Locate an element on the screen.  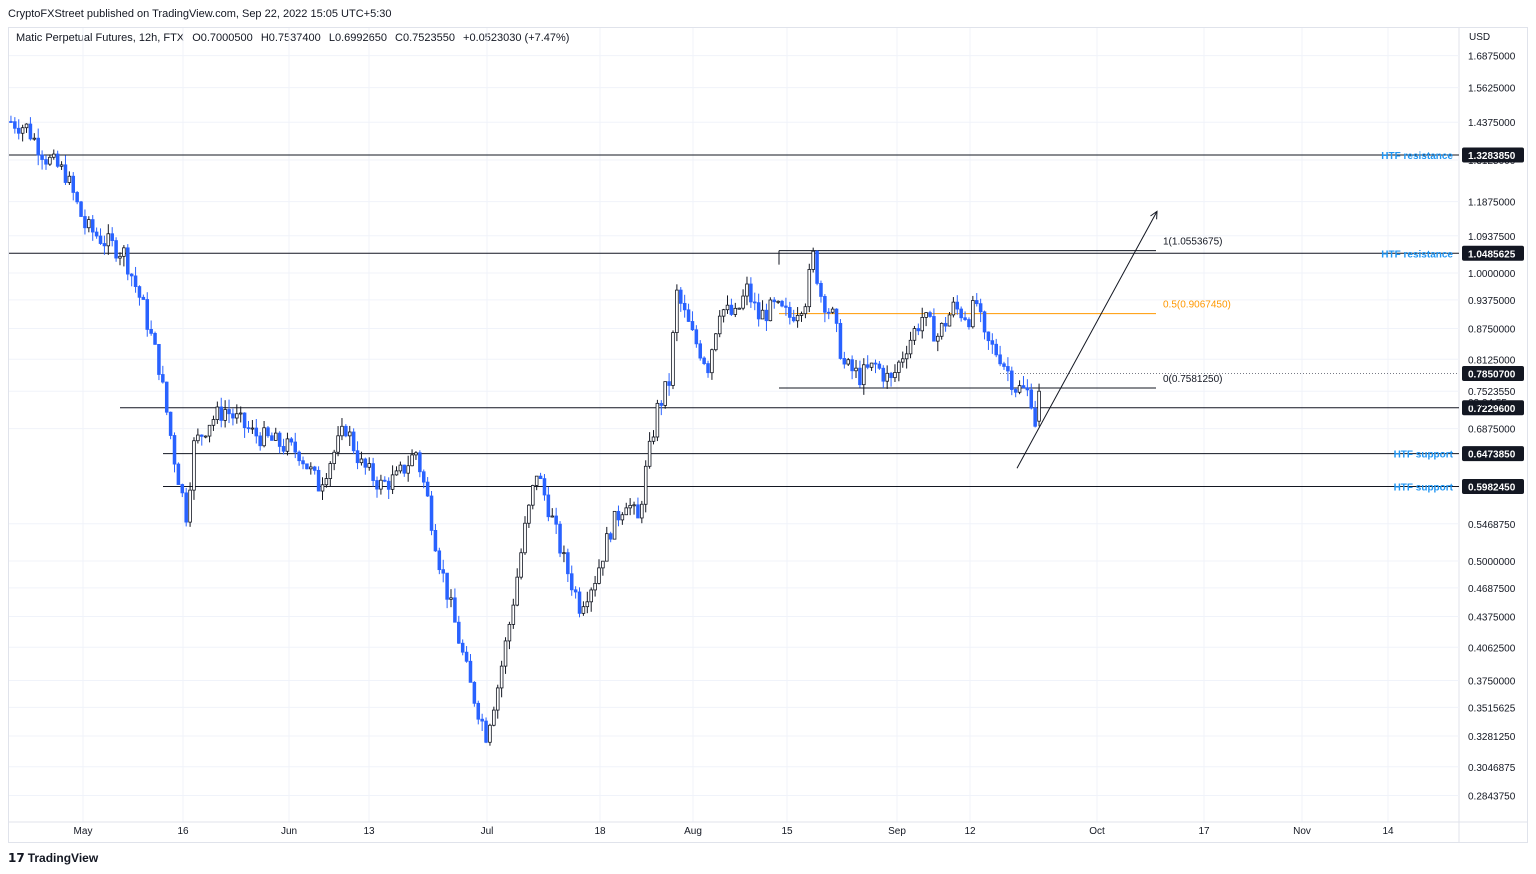
price-tag-value: 1.0485625 is located at coordinates (1492, 254).